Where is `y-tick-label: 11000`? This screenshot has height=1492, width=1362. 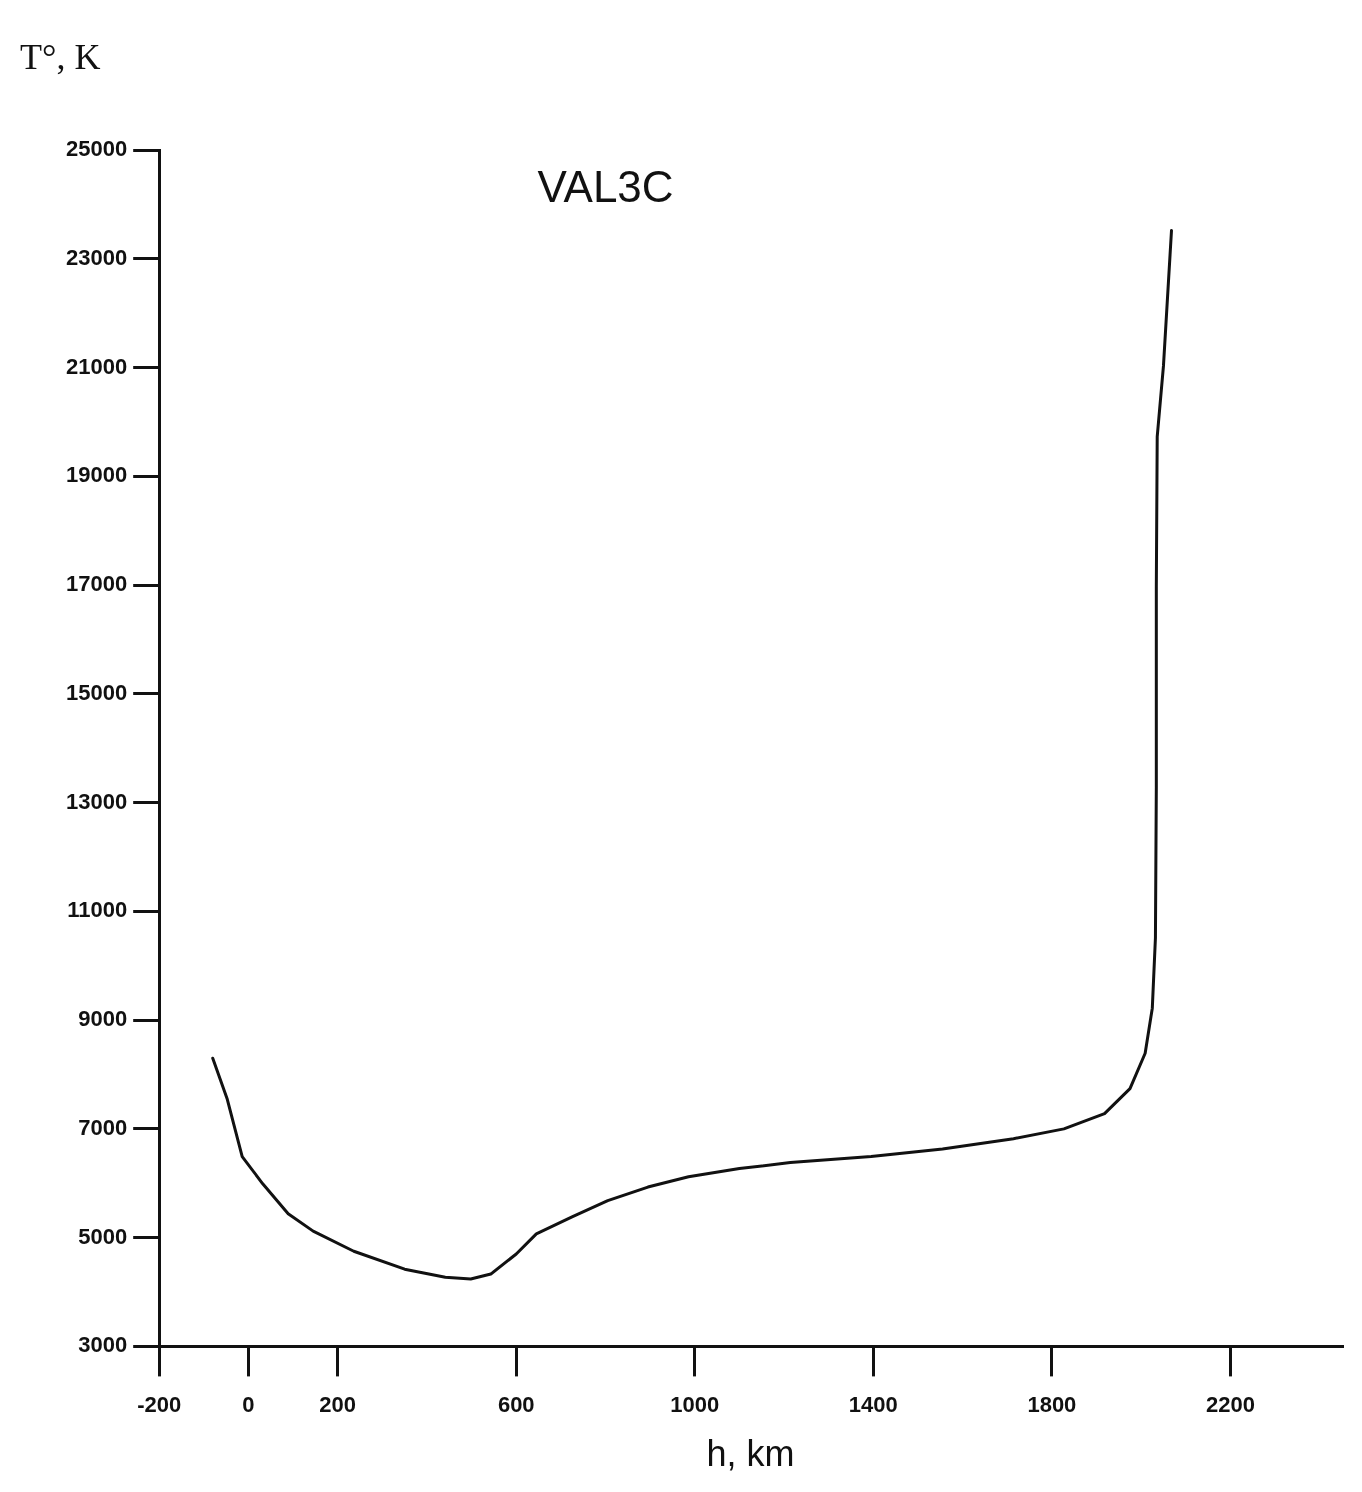
y-tick-label: 11000 is located at coordinates (97, 910).